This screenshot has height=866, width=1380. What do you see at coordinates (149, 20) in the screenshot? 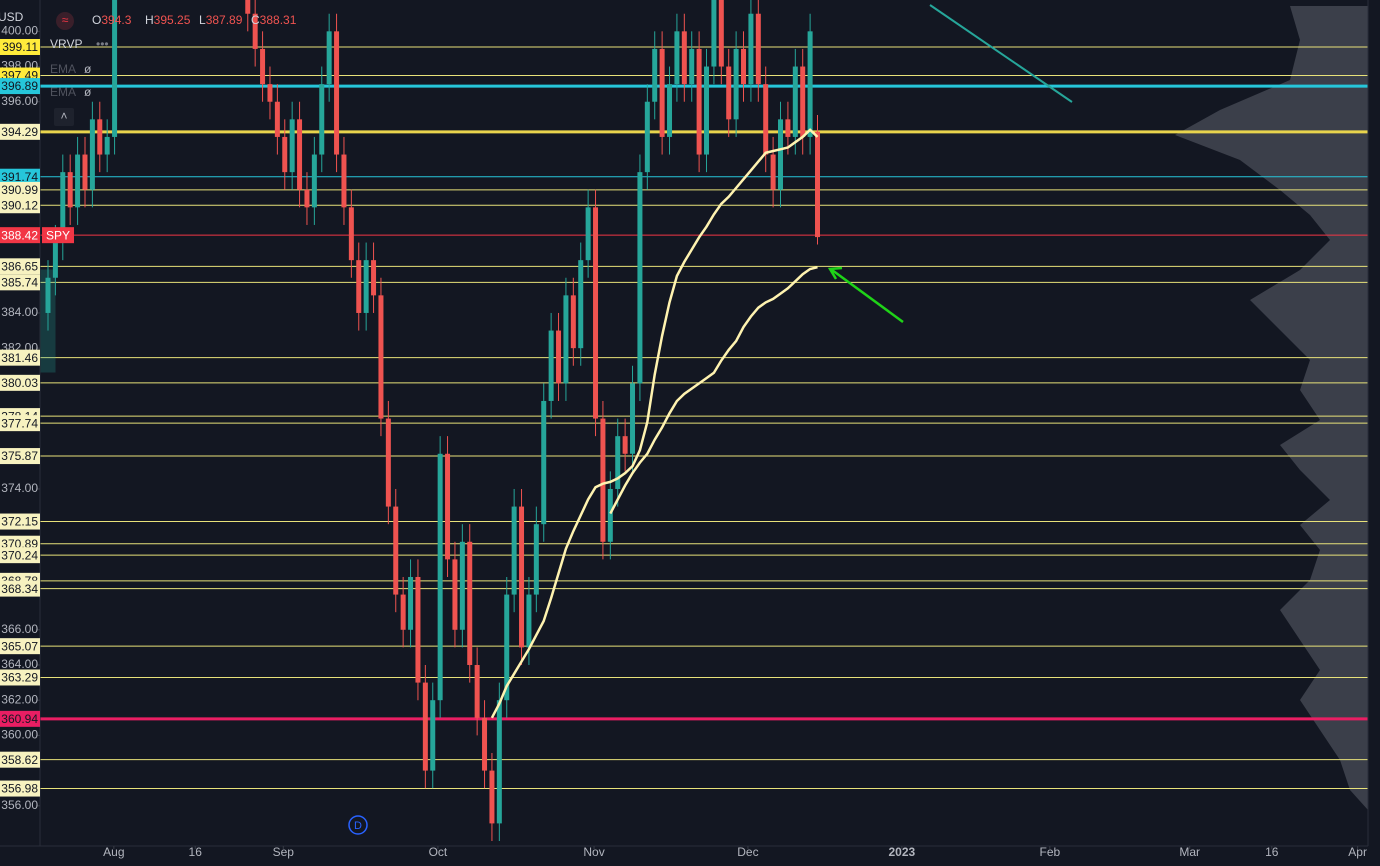
I see `legend-prefix: H` at bounding box center [149, 20].